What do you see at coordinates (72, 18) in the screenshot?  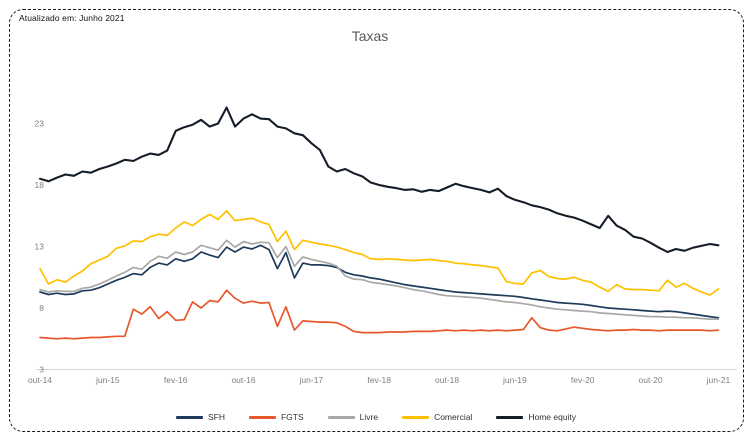 I see `update-note: Atualizado em: Junho 2021` at bounding box center [72, 18].